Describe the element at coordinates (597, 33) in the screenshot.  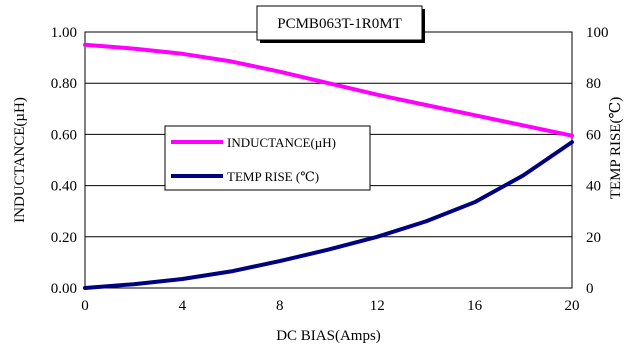
I see `y2-tick-label: 100` at that location.